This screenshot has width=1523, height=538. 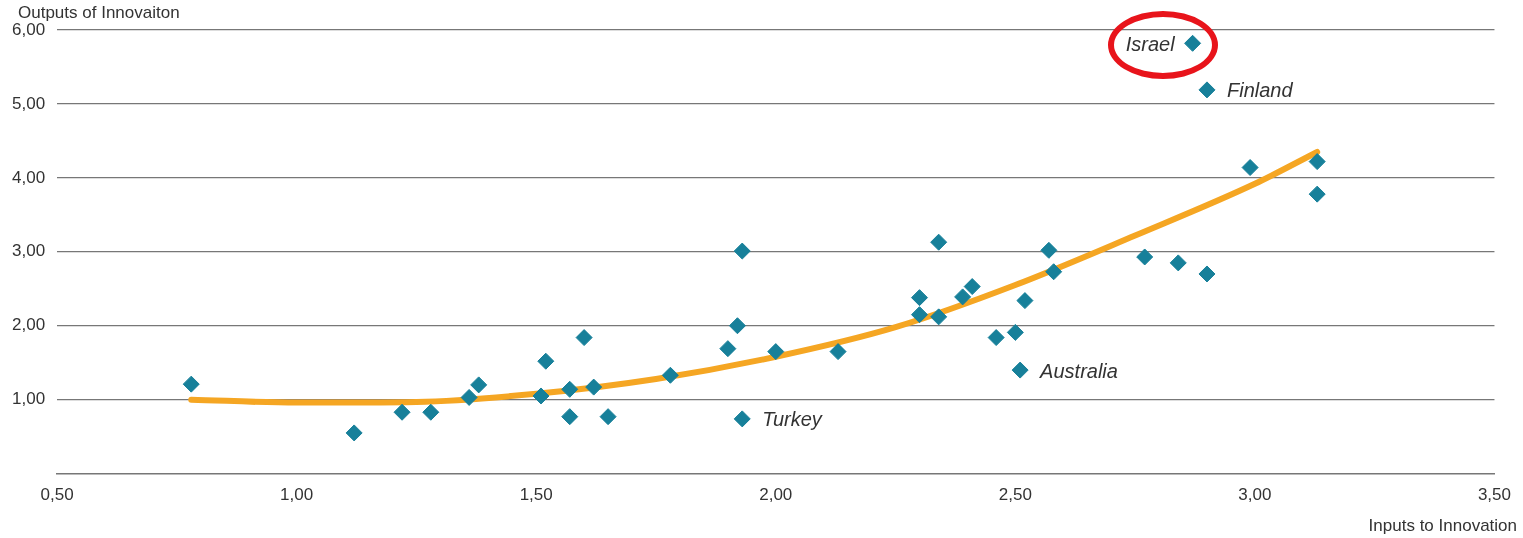 What do you see at coordinates (297, 495) in the screenshot?
I see `x-tick-label: 1,00` at bounding box center [297, 495].